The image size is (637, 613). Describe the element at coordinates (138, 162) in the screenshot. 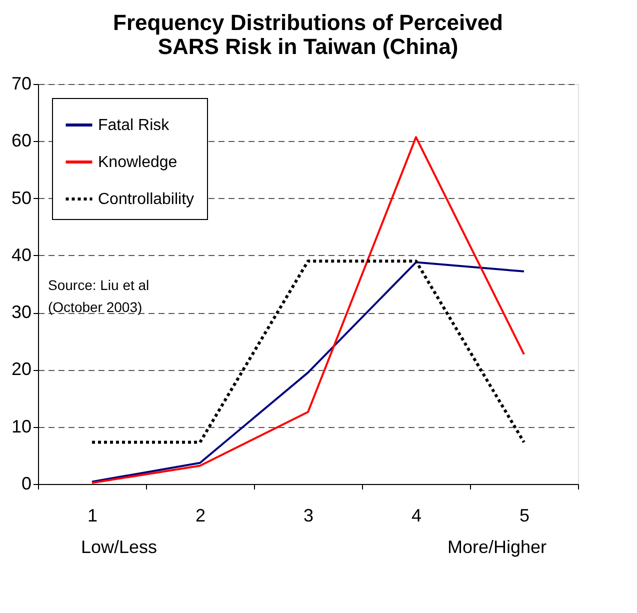

I see `legend-label: Knowledge` at that location.